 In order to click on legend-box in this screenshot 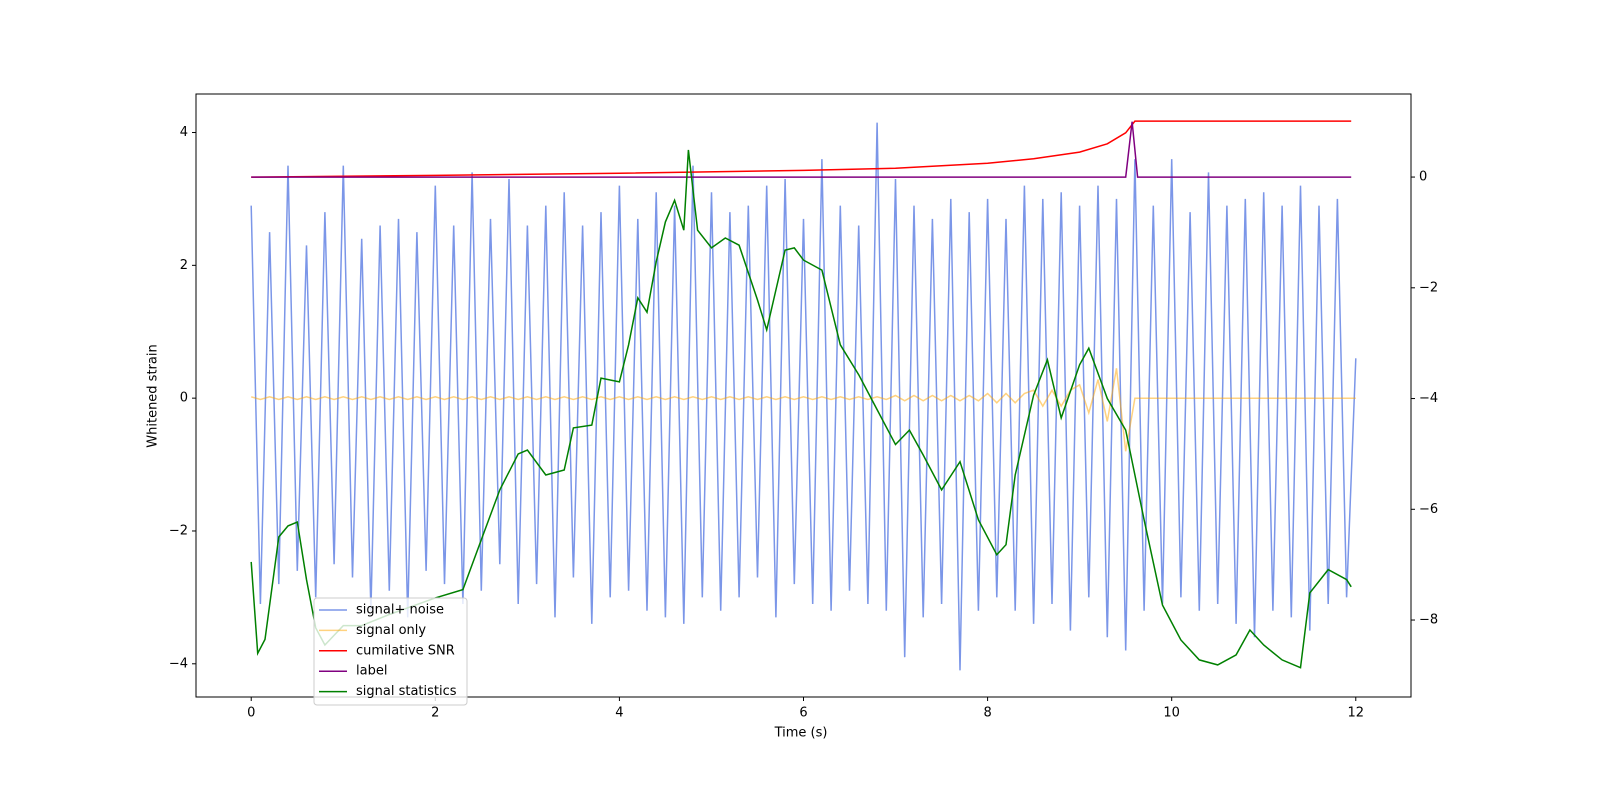, I will do `click(390, 651)`.